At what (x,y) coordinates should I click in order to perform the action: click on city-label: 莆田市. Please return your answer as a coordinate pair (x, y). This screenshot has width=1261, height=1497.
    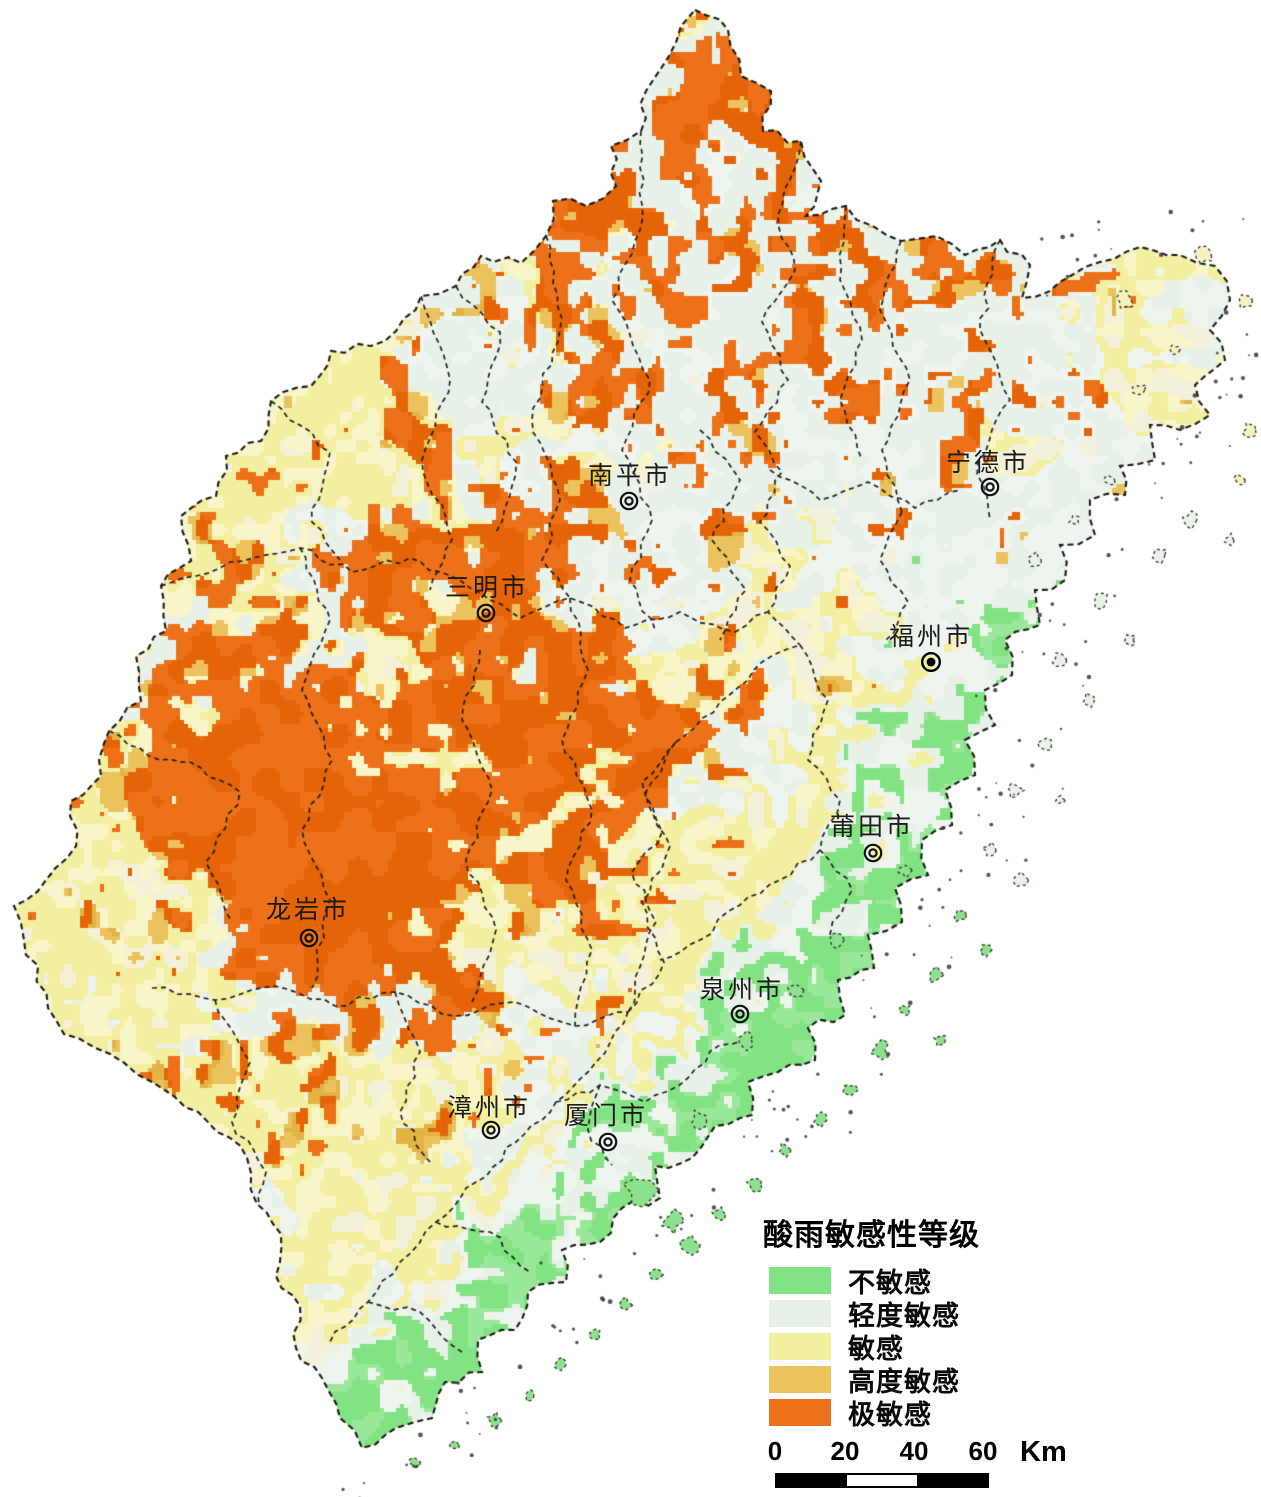
    Looking at the image, I should click on (872, 827).